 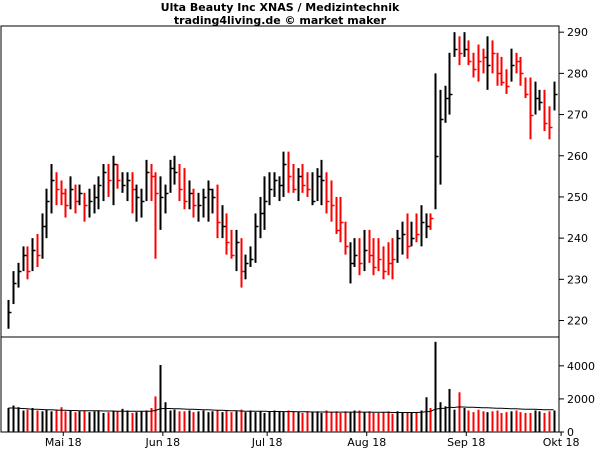 What do you see at coordinates (267, 442) in the screenshot?
I see `x-axis-tick-label: Jul 18` at bounding box center [267, 442].